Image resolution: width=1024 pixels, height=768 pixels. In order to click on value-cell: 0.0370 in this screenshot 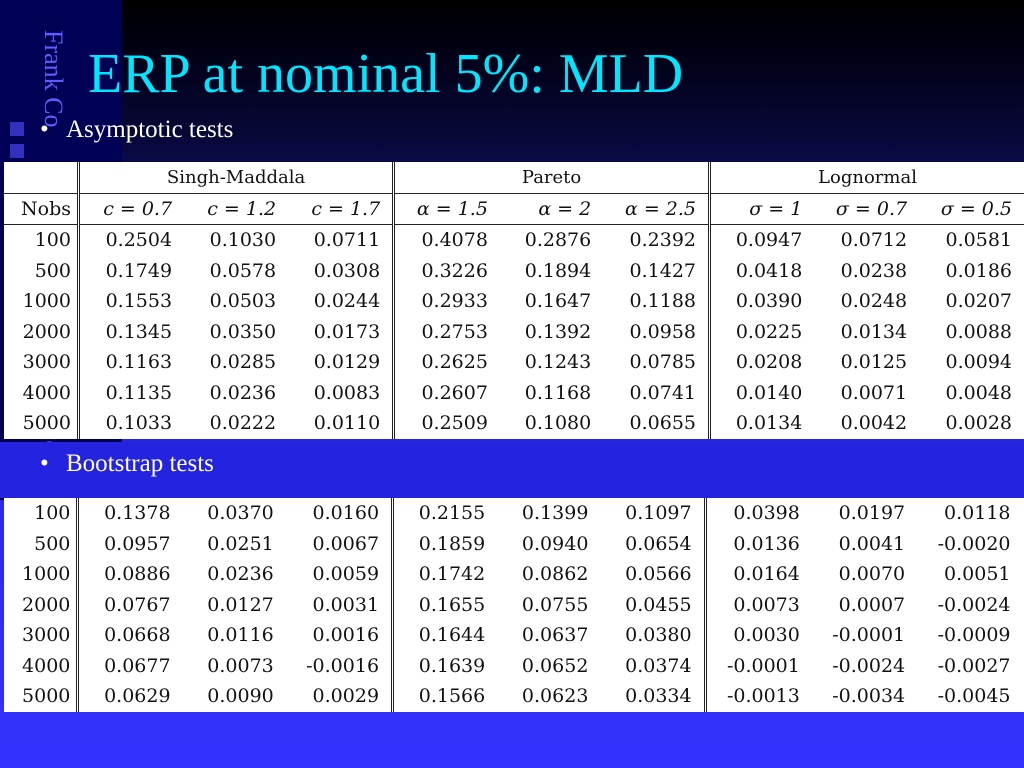, I will do `click(240, 513)`.